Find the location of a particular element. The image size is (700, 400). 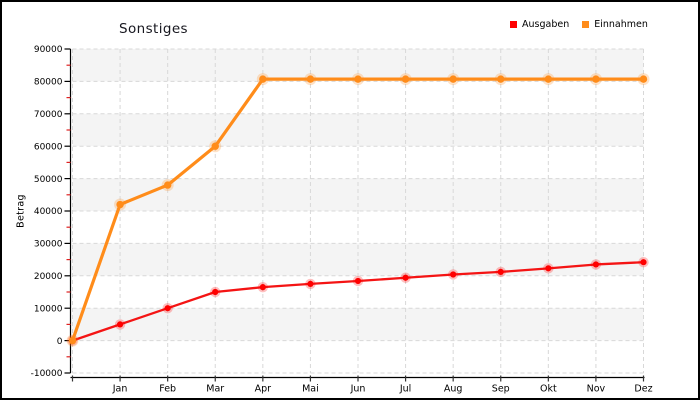

svg-text: Jun is located at coordinates (358, 389).